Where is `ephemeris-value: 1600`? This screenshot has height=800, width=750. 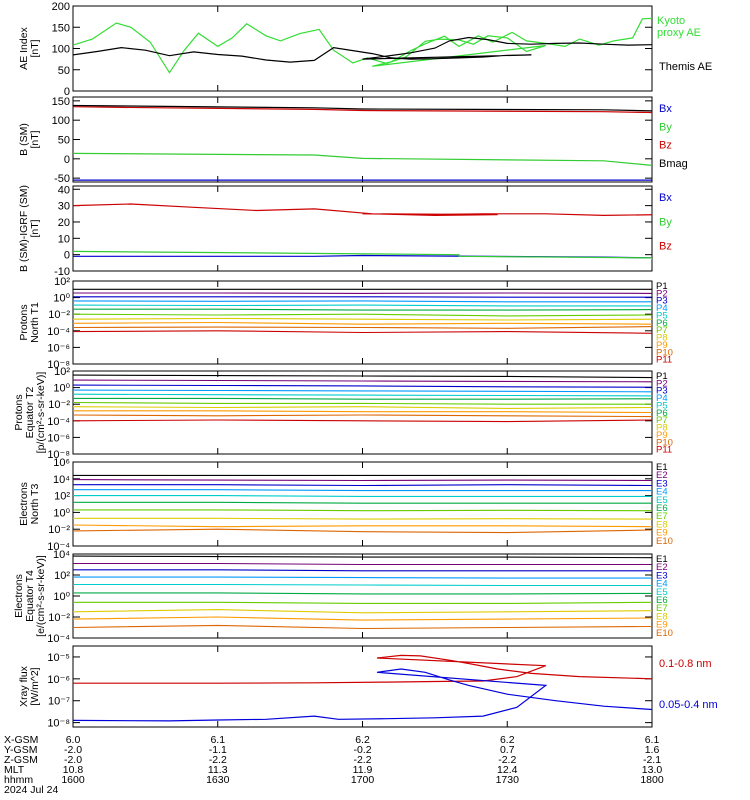 ephemeris-value: 1600 is located at coordinates (73, 780).